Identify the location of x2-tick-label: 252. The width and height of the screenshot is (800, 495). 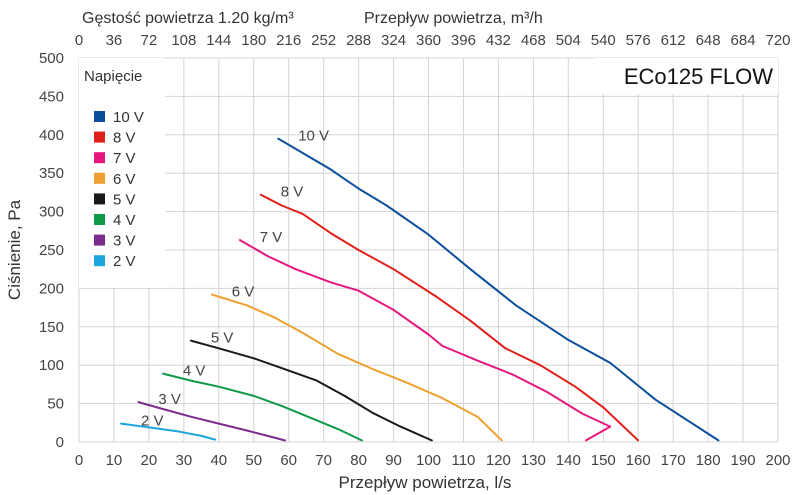
(323, 40).